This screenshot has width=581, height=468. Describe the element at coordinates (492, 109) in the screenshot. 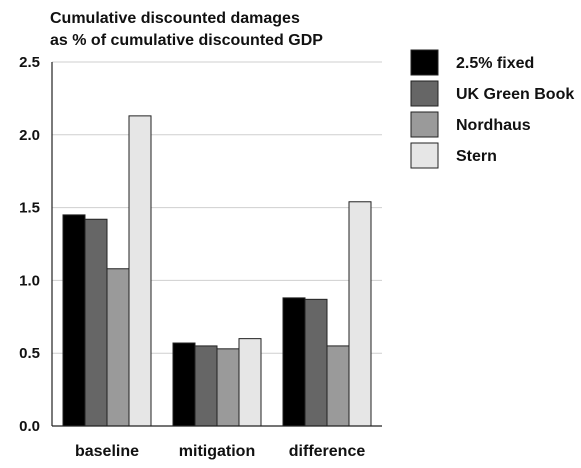

I see `legend: 2.5% fixed UK Green Book Nordhaus Stern` at that location.